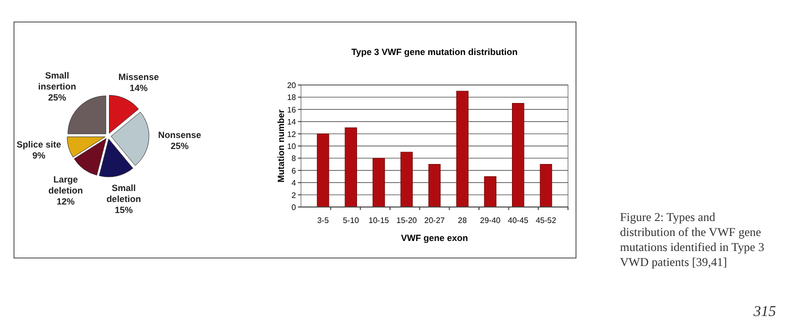  I want to click on x-tick-label: 3-5, so click(323, 220).